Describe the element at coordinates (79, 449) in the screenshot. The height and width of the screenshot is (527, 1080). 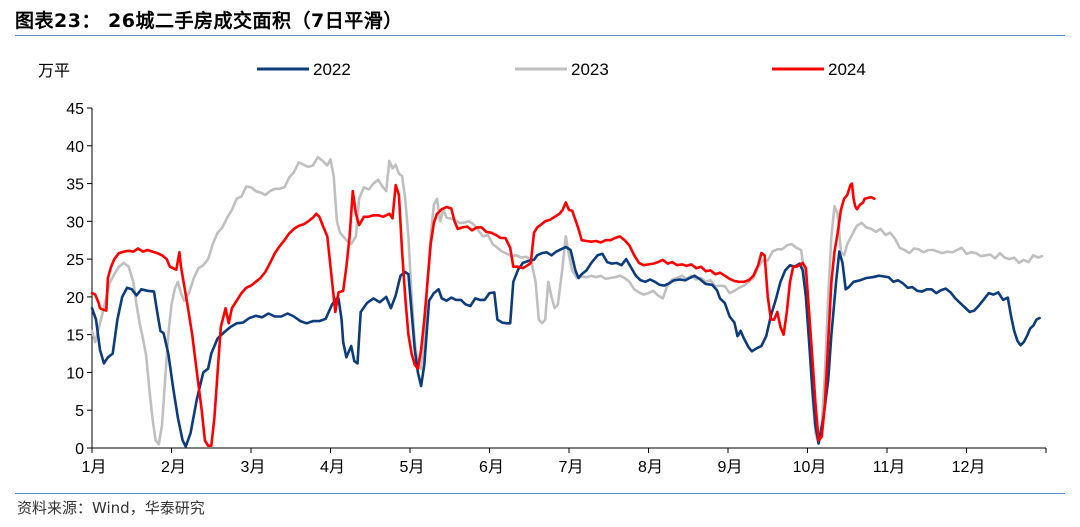
I see `y-tick-label: 0` at that location.